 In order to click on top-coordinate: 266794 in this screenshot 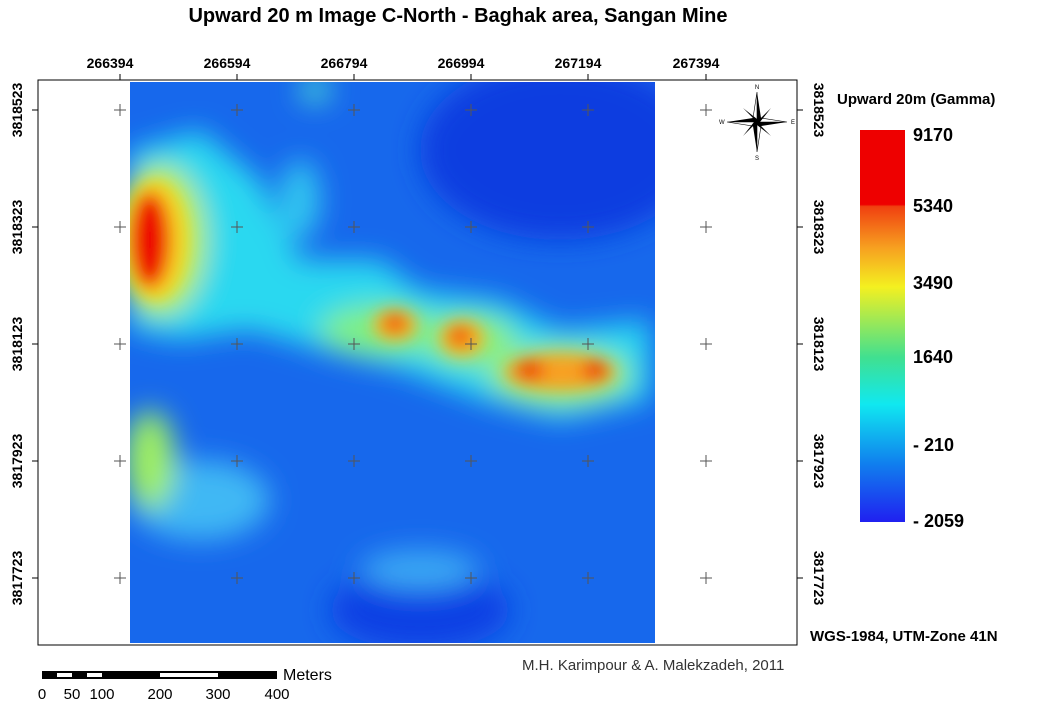, I will do `click(344, 63)`.